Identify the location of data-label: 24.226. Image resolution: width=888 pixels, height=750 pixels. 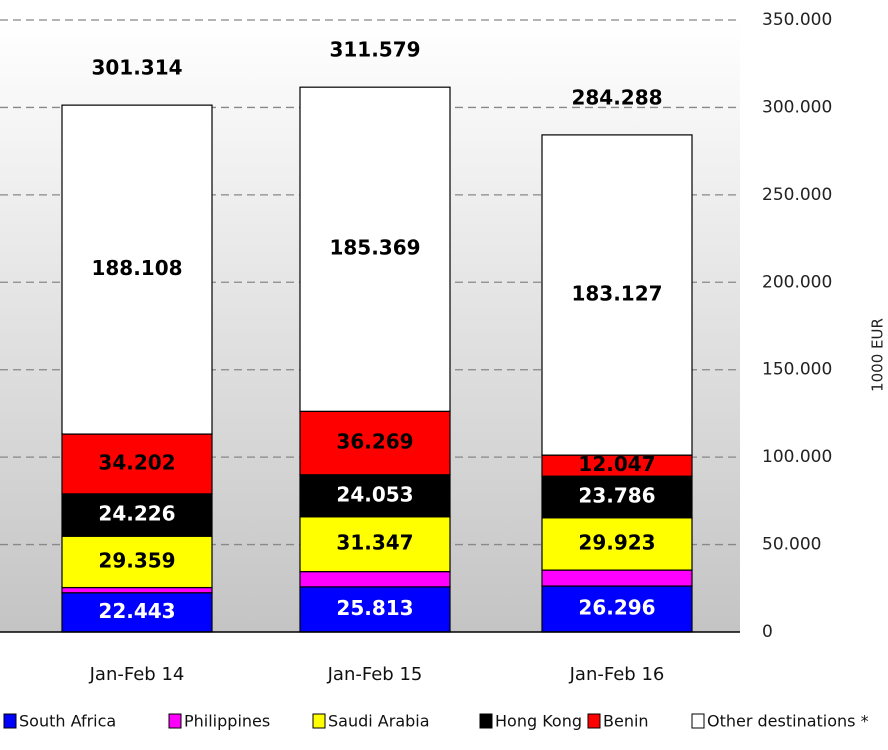
(136, 514).